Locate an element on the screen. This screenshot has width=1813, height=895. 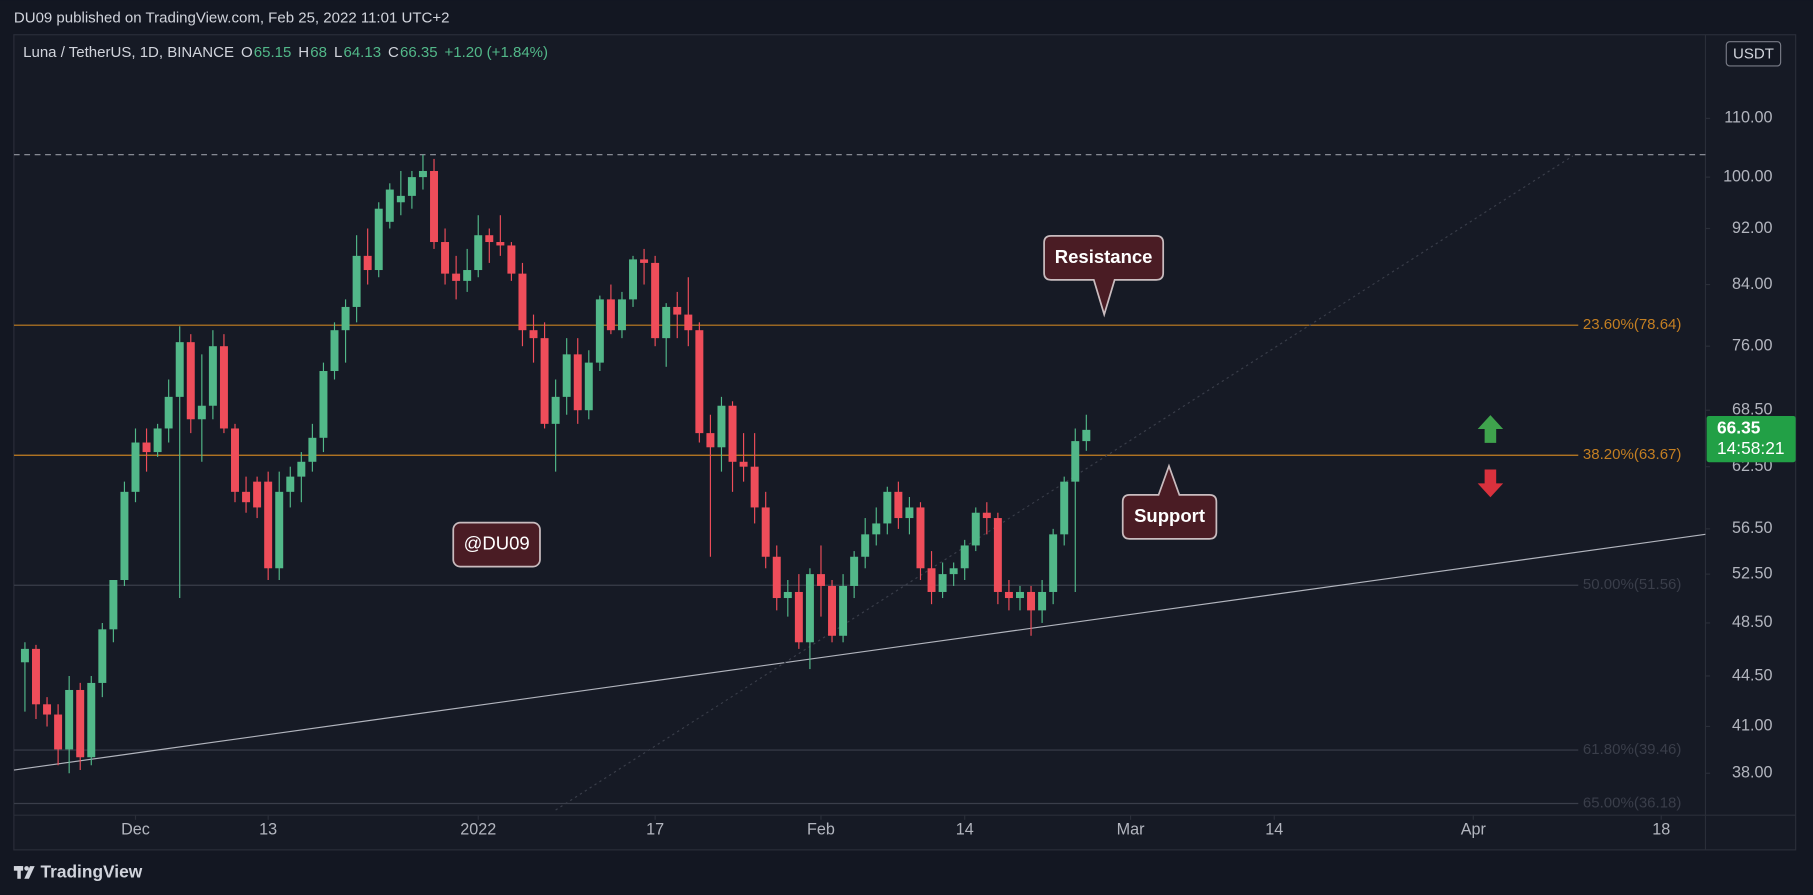
change: +1.20 (+1.84%) is located at coordinates (497, 52).